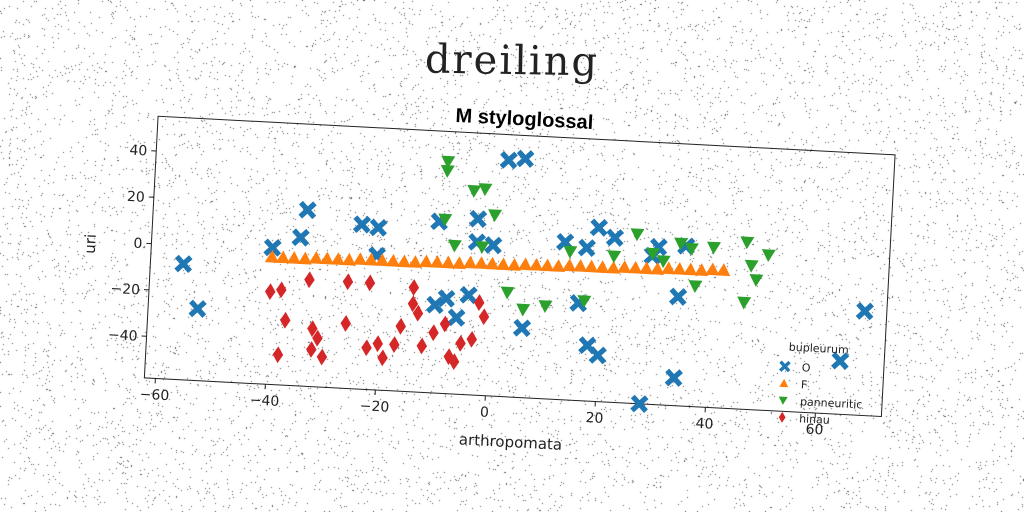 This screenshot has width=1024, height=512. Describe the element at coordinates (138, 244) in the screenshot. I see `y-tick-label: 0` at that location.